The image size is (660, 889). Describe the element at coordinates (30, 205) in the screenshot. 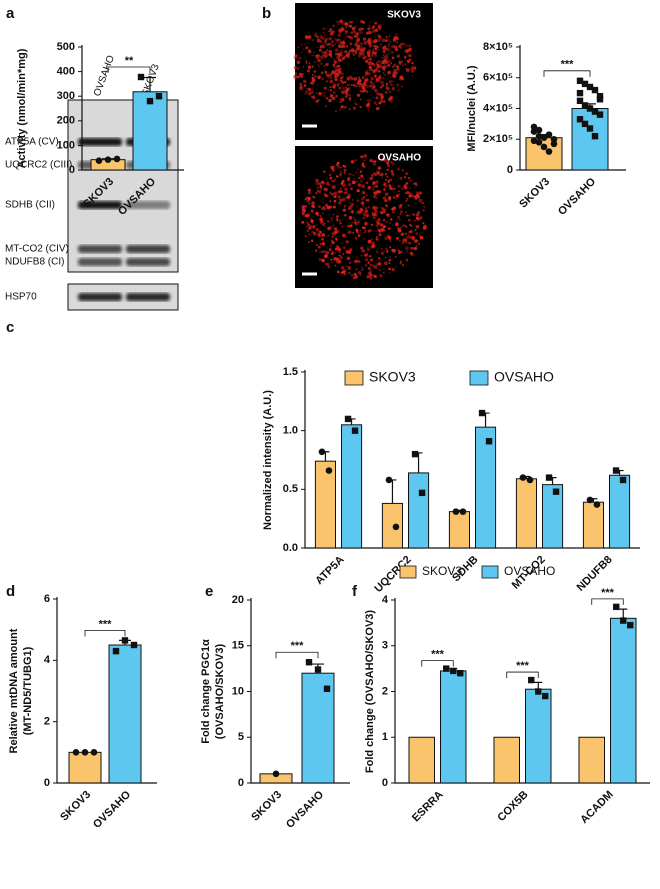

I see `band-label: SDHB (CII)` at that location.